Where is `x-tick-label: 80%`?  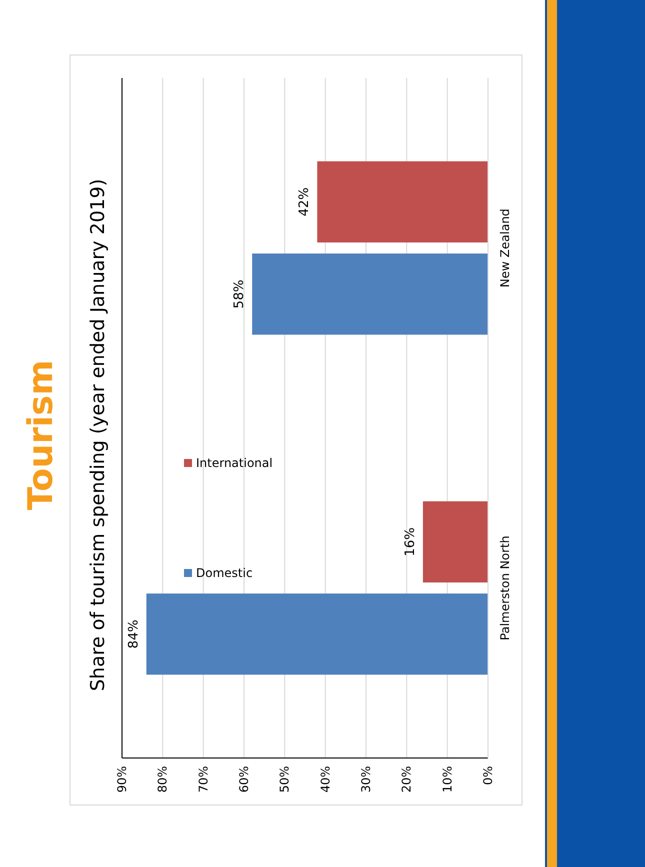 x-tick-label: 80% is located at coordinates (163, 779).